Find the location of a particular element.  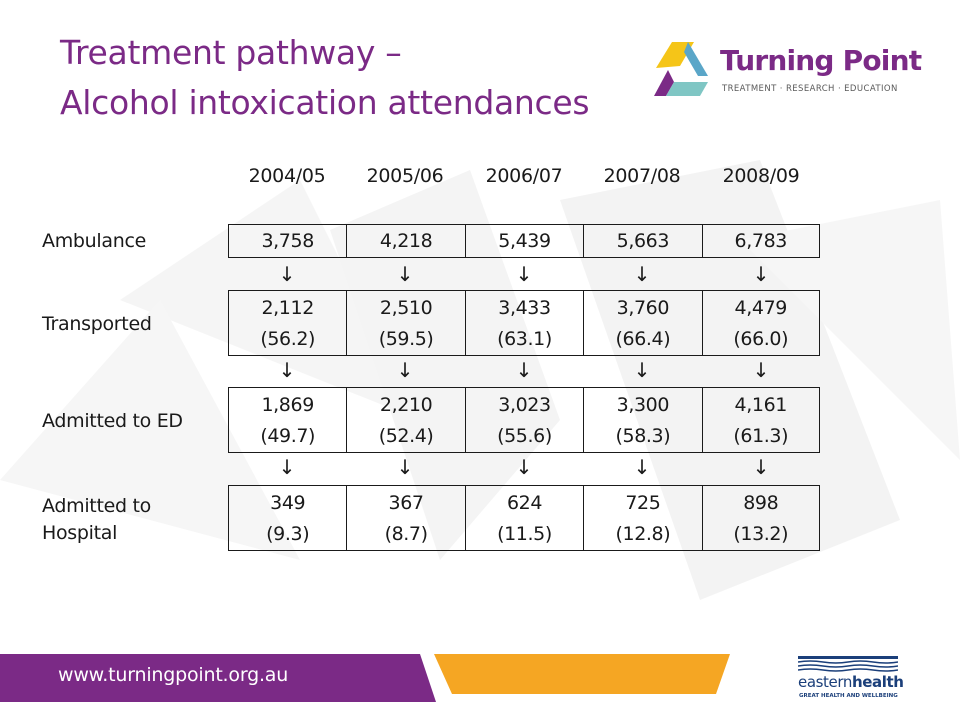

table-cell: 2,210 (52.4) is located at coordinates (405, 420).